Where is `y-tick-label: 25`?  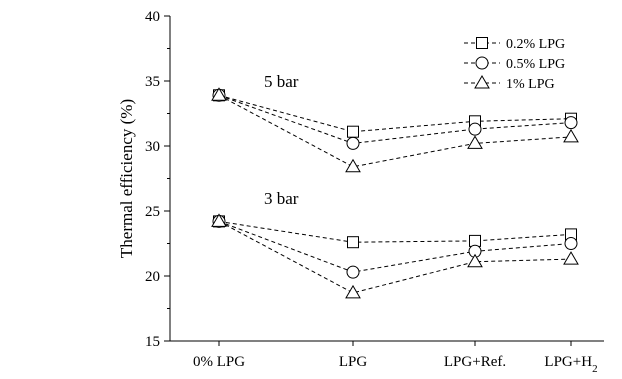
y-tick-label: 25 is located at coordinates (152, 212).